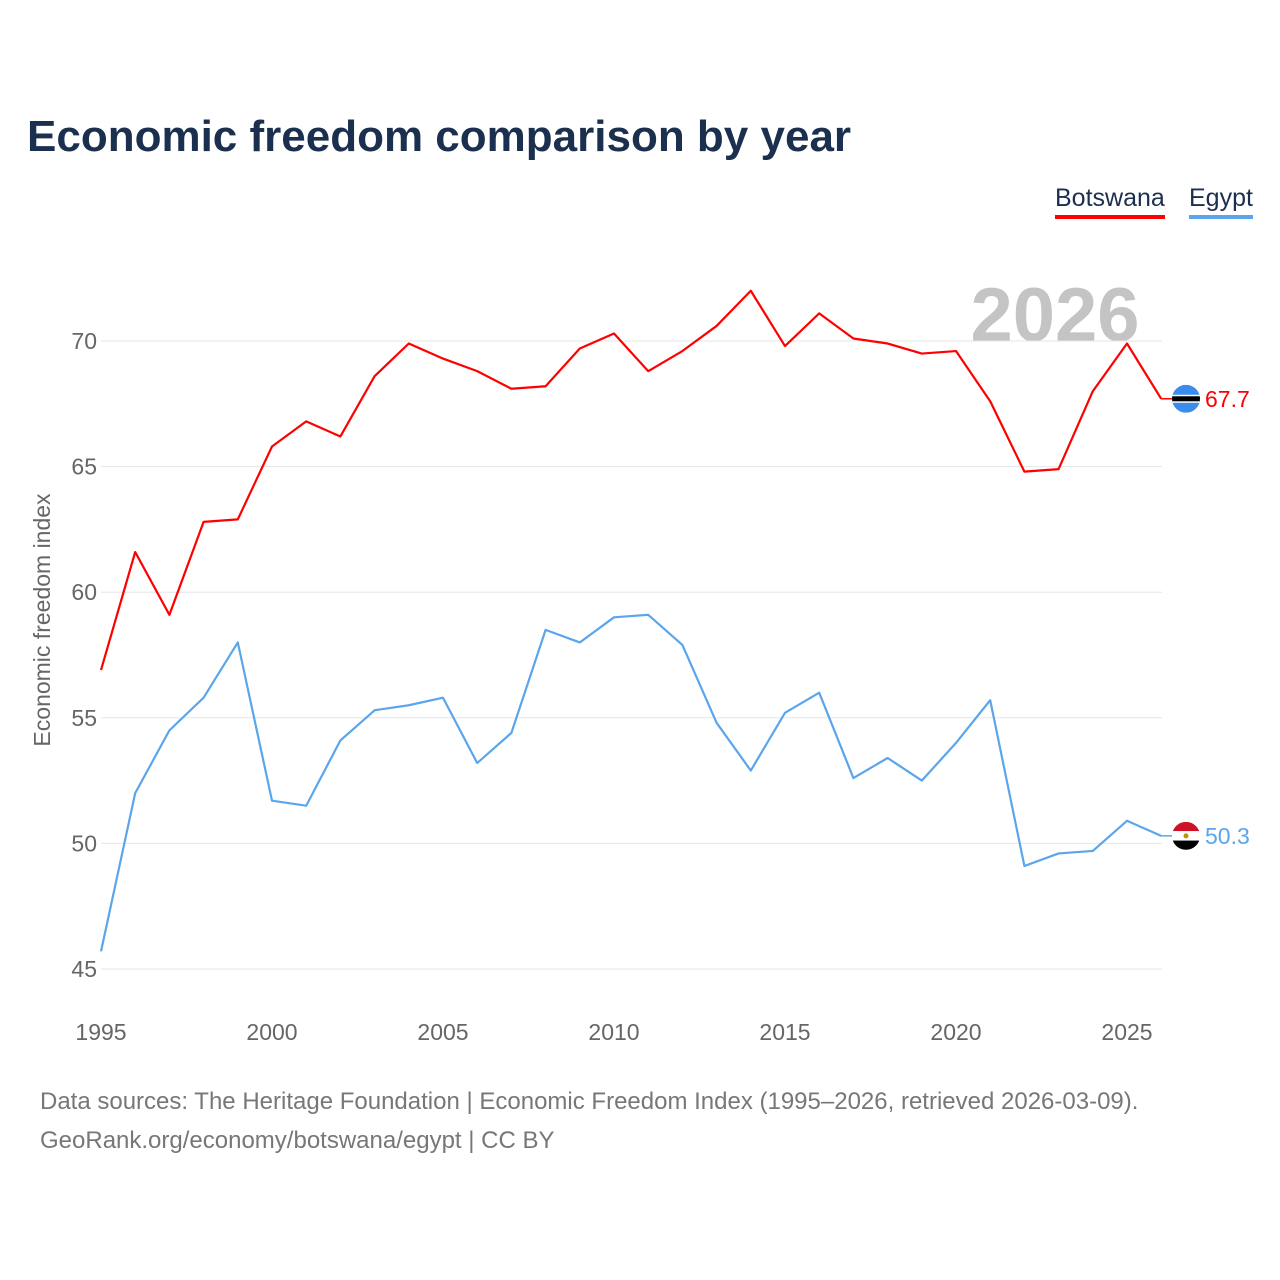 The height and width of the screenshot is (1280, 1280). I want to click on y-axis-label: Economic freedom index, so click(42, 620).